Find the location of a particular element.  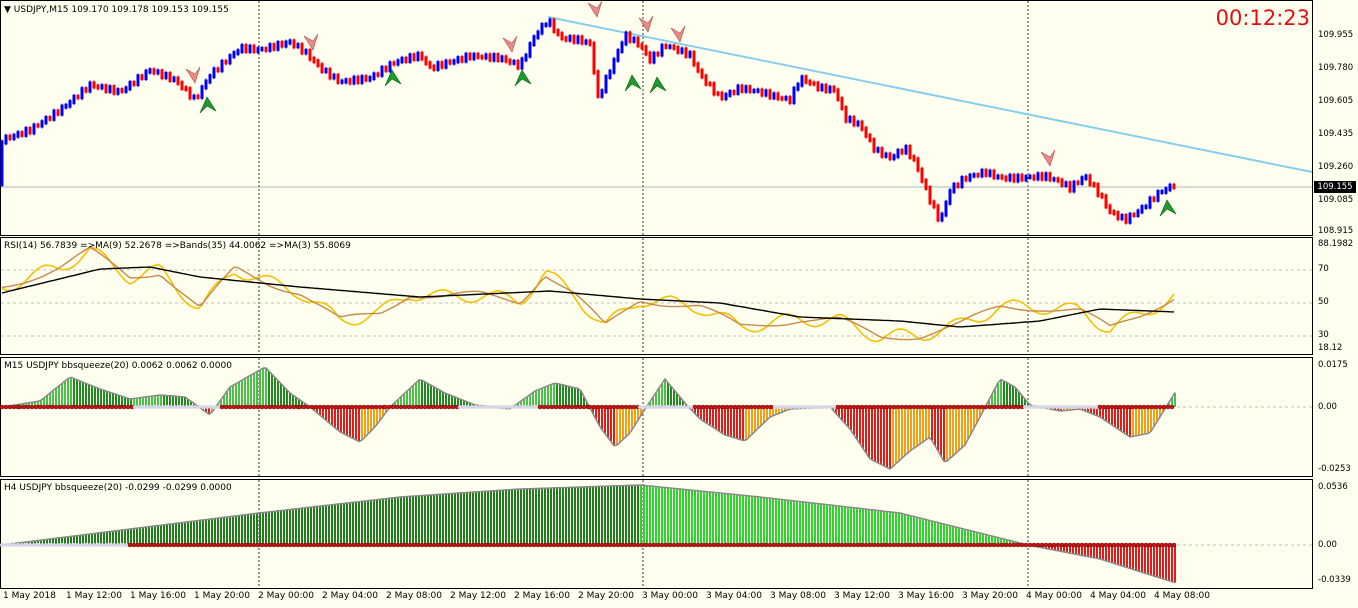

x-tick: 3 May 04:00 is located at coordinates (734, 596).